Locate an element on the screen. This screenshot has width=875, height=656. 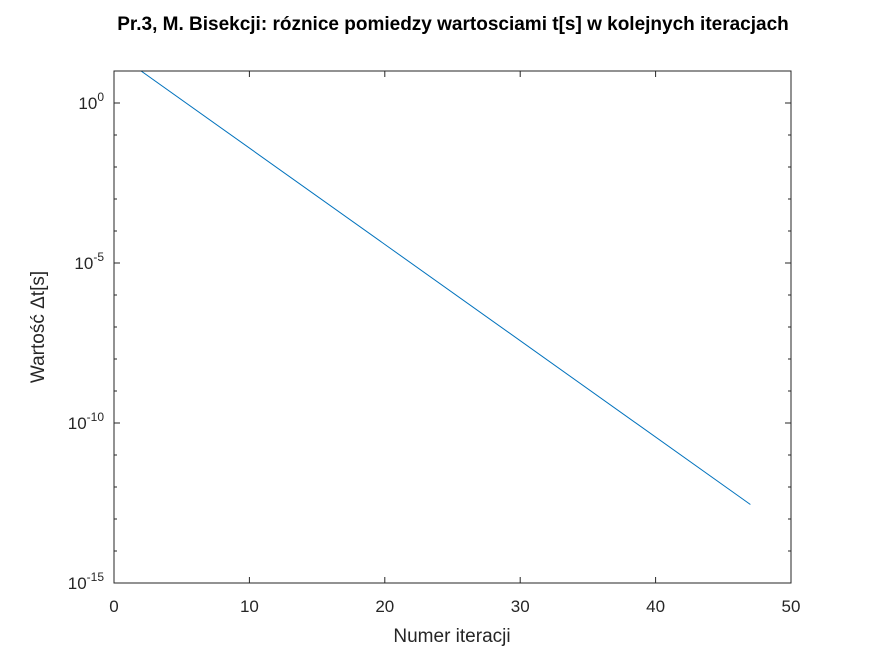
y-tick-label: 10⁻¹⁰ is located at coordinates (86, 421).